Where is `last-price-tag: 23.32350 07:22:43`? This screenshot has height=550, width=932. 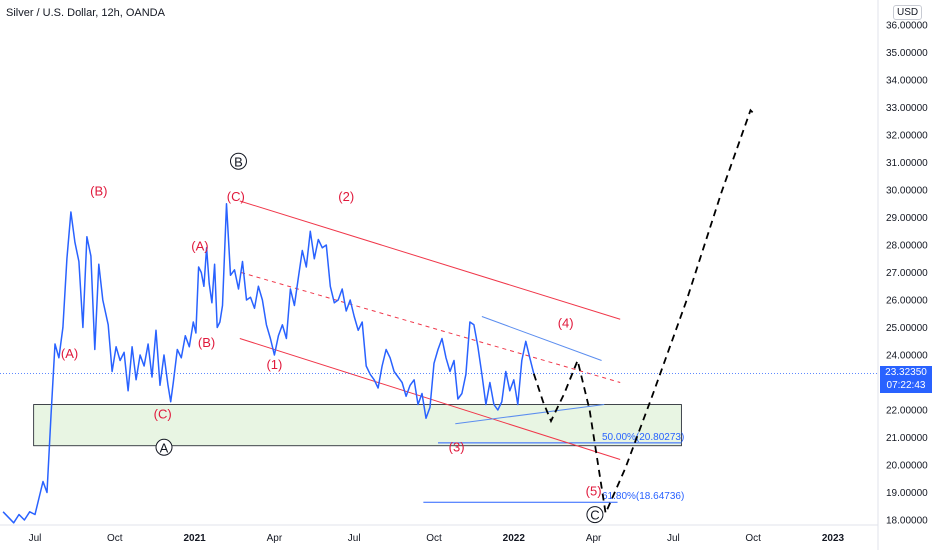 last-price-tag: 23.32350 07:22:43 is located at coordinates (906, 379).